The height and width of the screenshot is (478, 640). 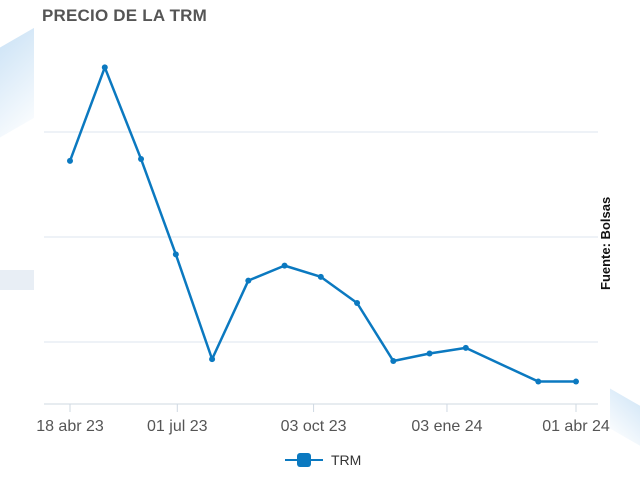 What do you see at coordinates (605, 243) in the screenshot?
I see `source-note: Fuente: Bolsas` at bounding box center [605, 243].